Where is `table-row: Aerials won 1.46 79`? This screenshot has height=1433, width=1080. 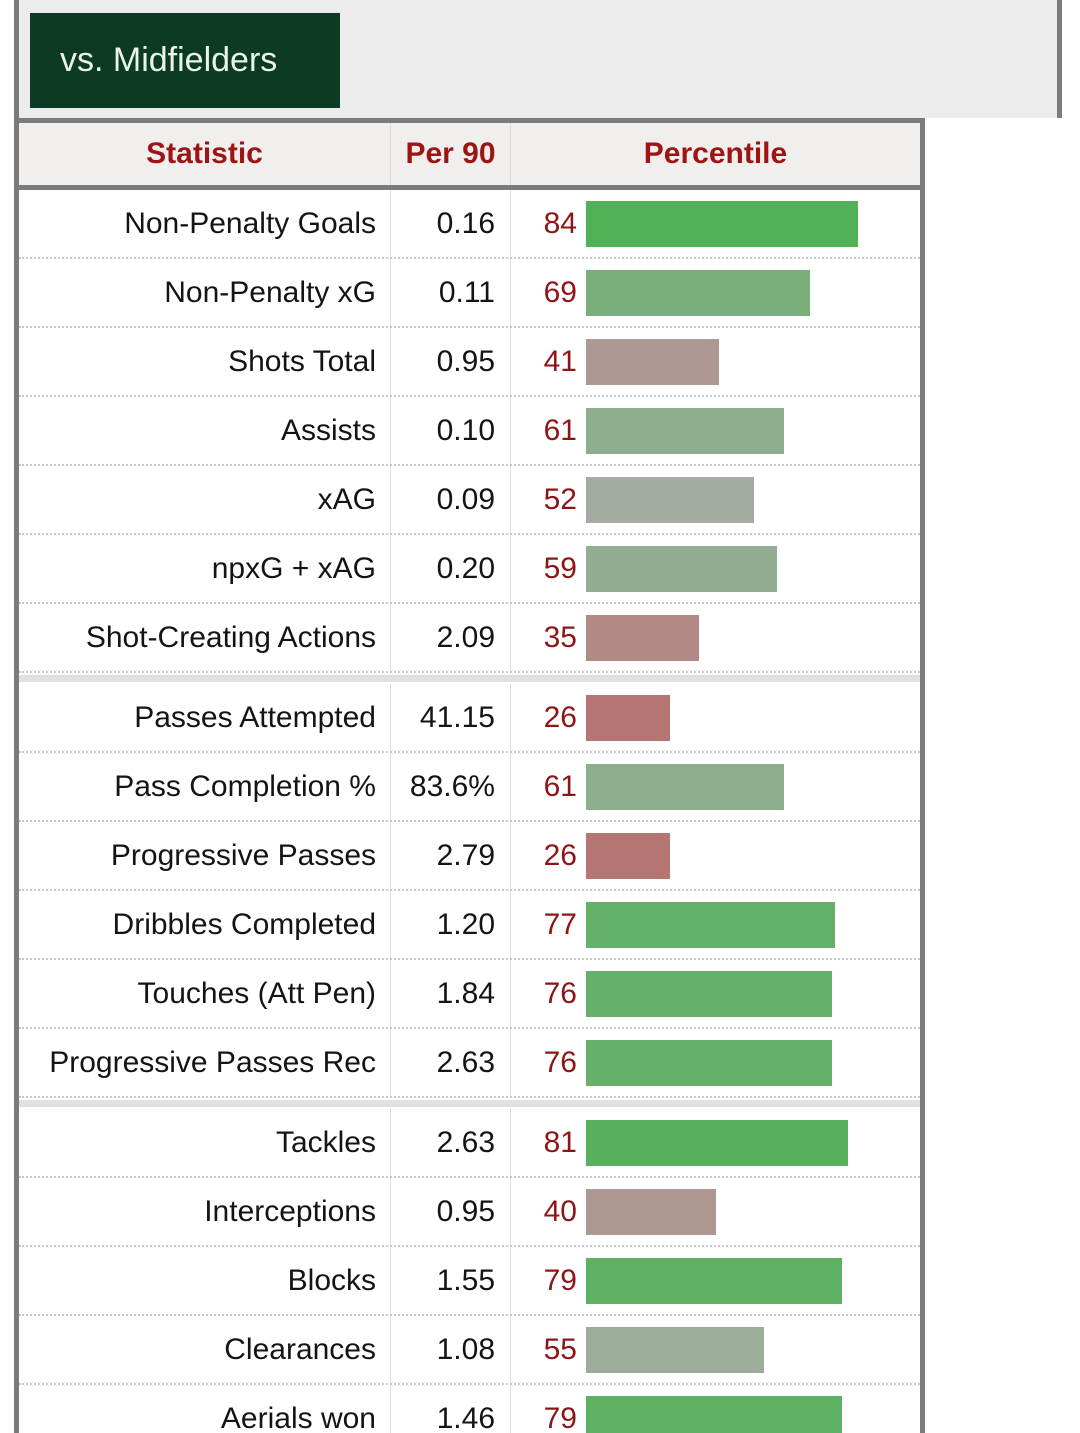
table-row: Aerials won 1.46 79 is located at coordinates (469, 1408).